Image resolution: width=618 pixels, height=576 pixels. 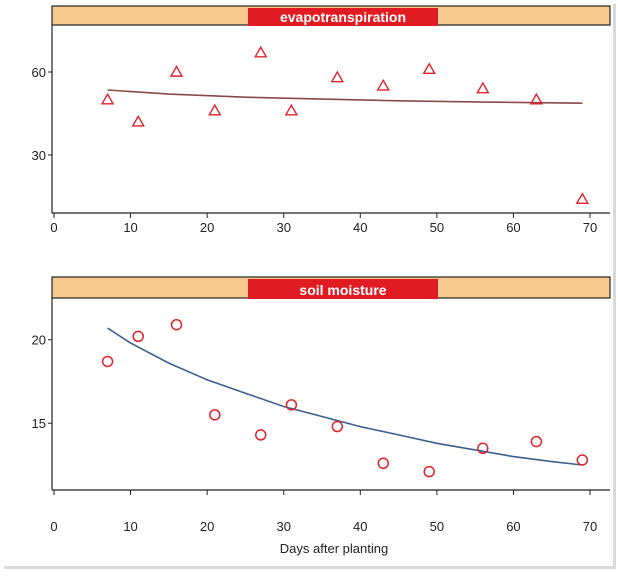 I want to click on y-tick-label: 30, so click(x=39, y=155).